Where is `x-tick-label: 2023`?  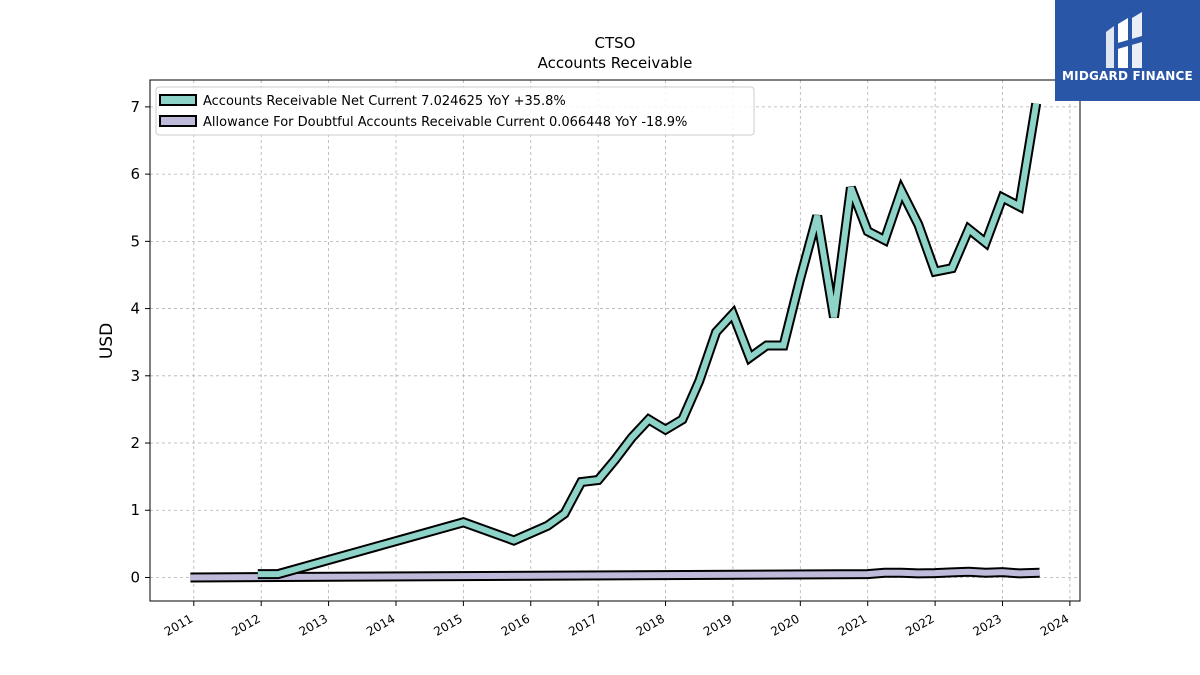
x-tick-label: 2023 is located at coordinates (987, 624).